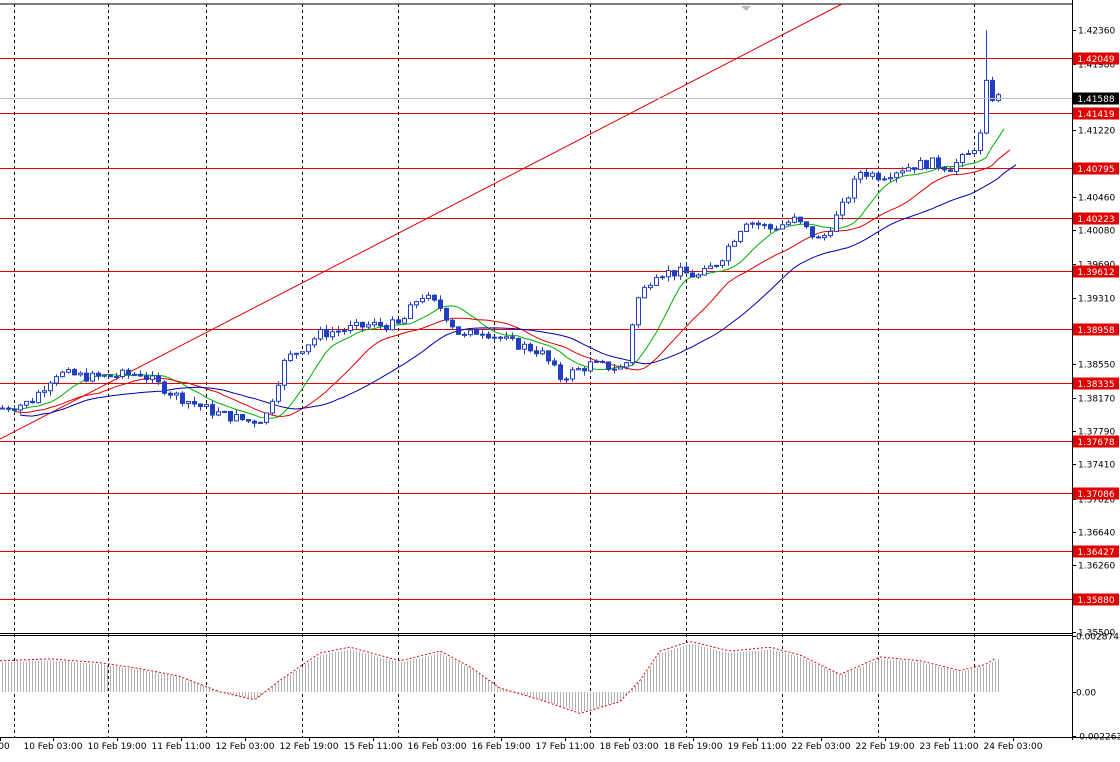 The height and width of the screenshot is (762, 1120). Describe the element at coordinates (948, 747) in the screenshot. I see `time-label-15: 23 Feb 11:00` at that location.